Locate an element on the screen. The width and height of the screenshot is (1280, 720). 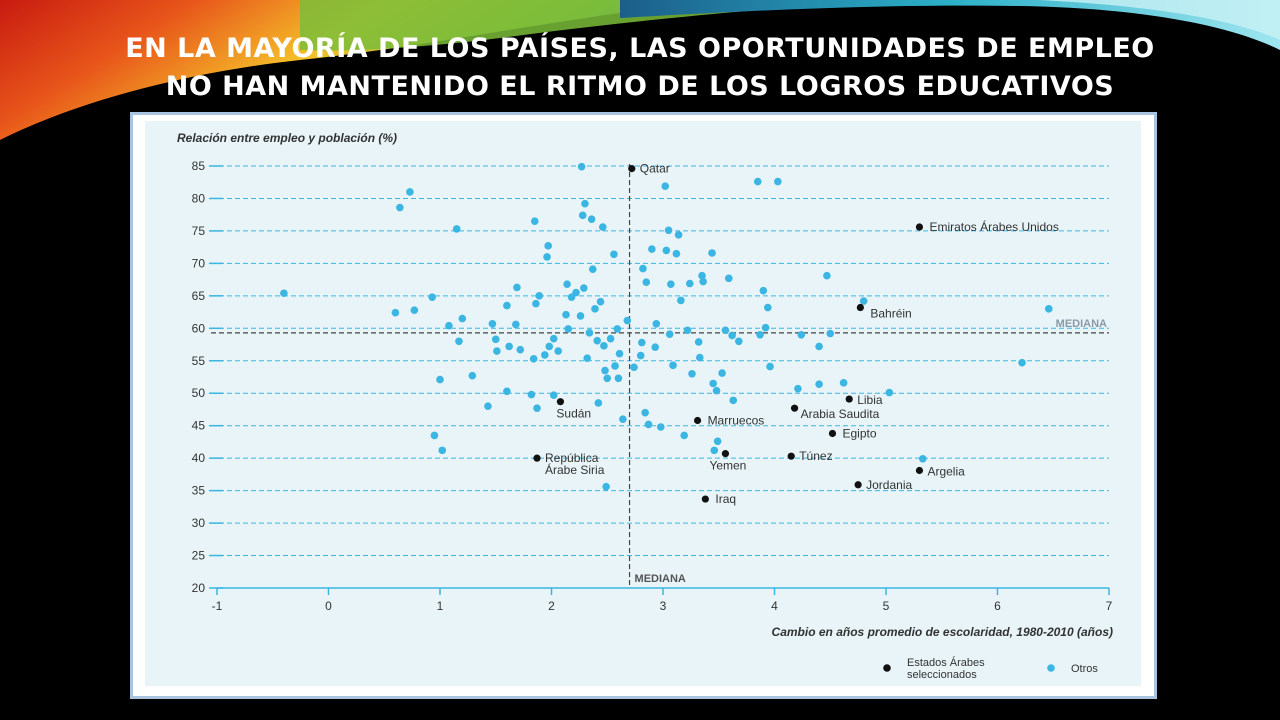
point-label: Qatar is located at coordinates (655, 169).